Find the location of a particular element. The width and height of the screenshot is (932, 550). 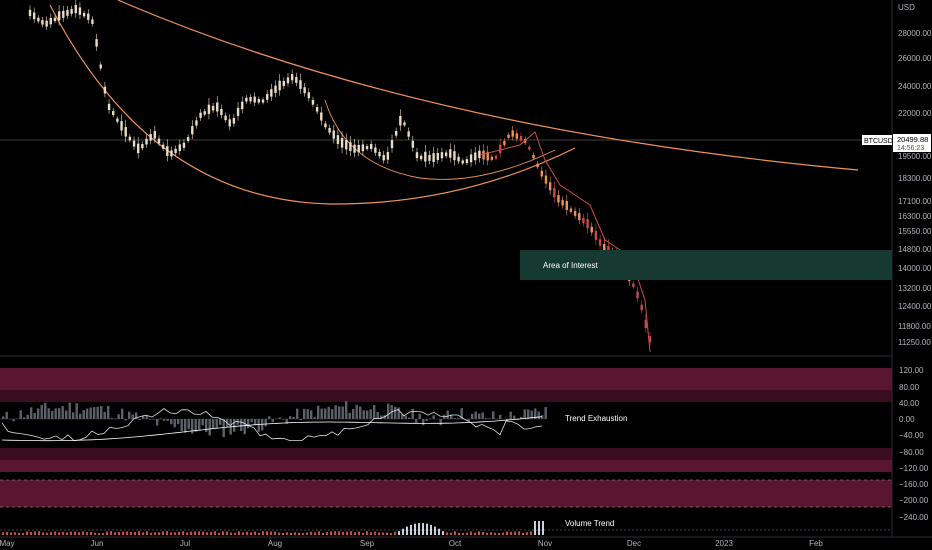

volume-pane is located at coordinates (446, 528).